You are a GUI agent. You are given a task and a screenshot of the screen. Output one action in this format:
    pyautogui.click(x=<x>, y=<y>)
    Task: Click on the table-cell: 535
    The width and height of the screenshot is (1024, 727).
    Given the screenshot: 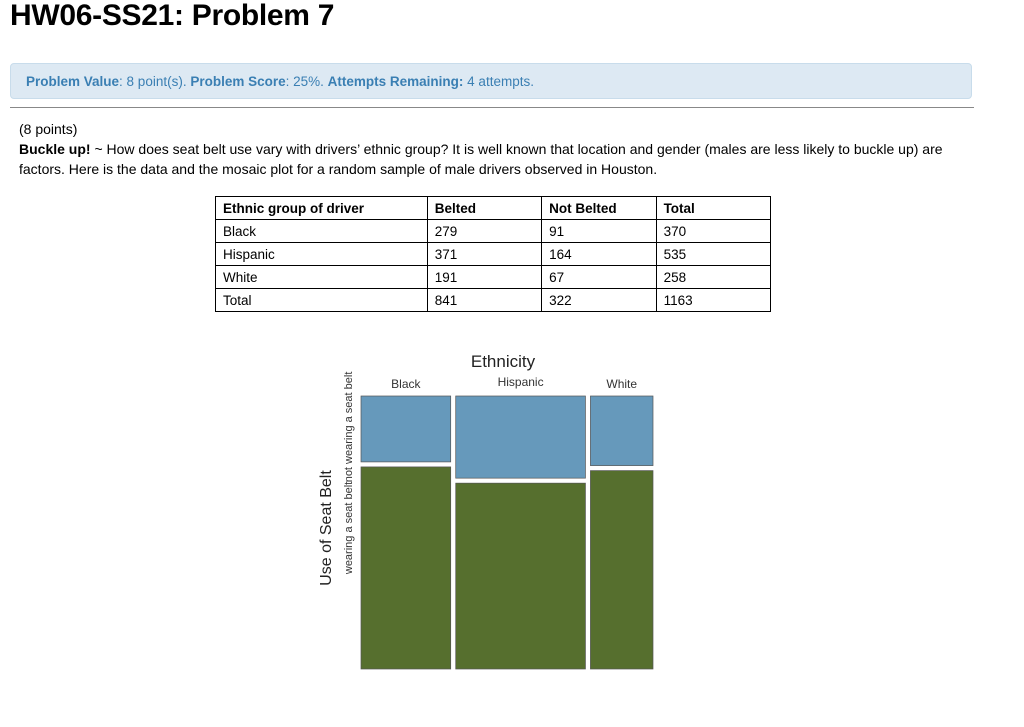 What is the action you would take?
    pyautogui.click(x=713, y=254)
    